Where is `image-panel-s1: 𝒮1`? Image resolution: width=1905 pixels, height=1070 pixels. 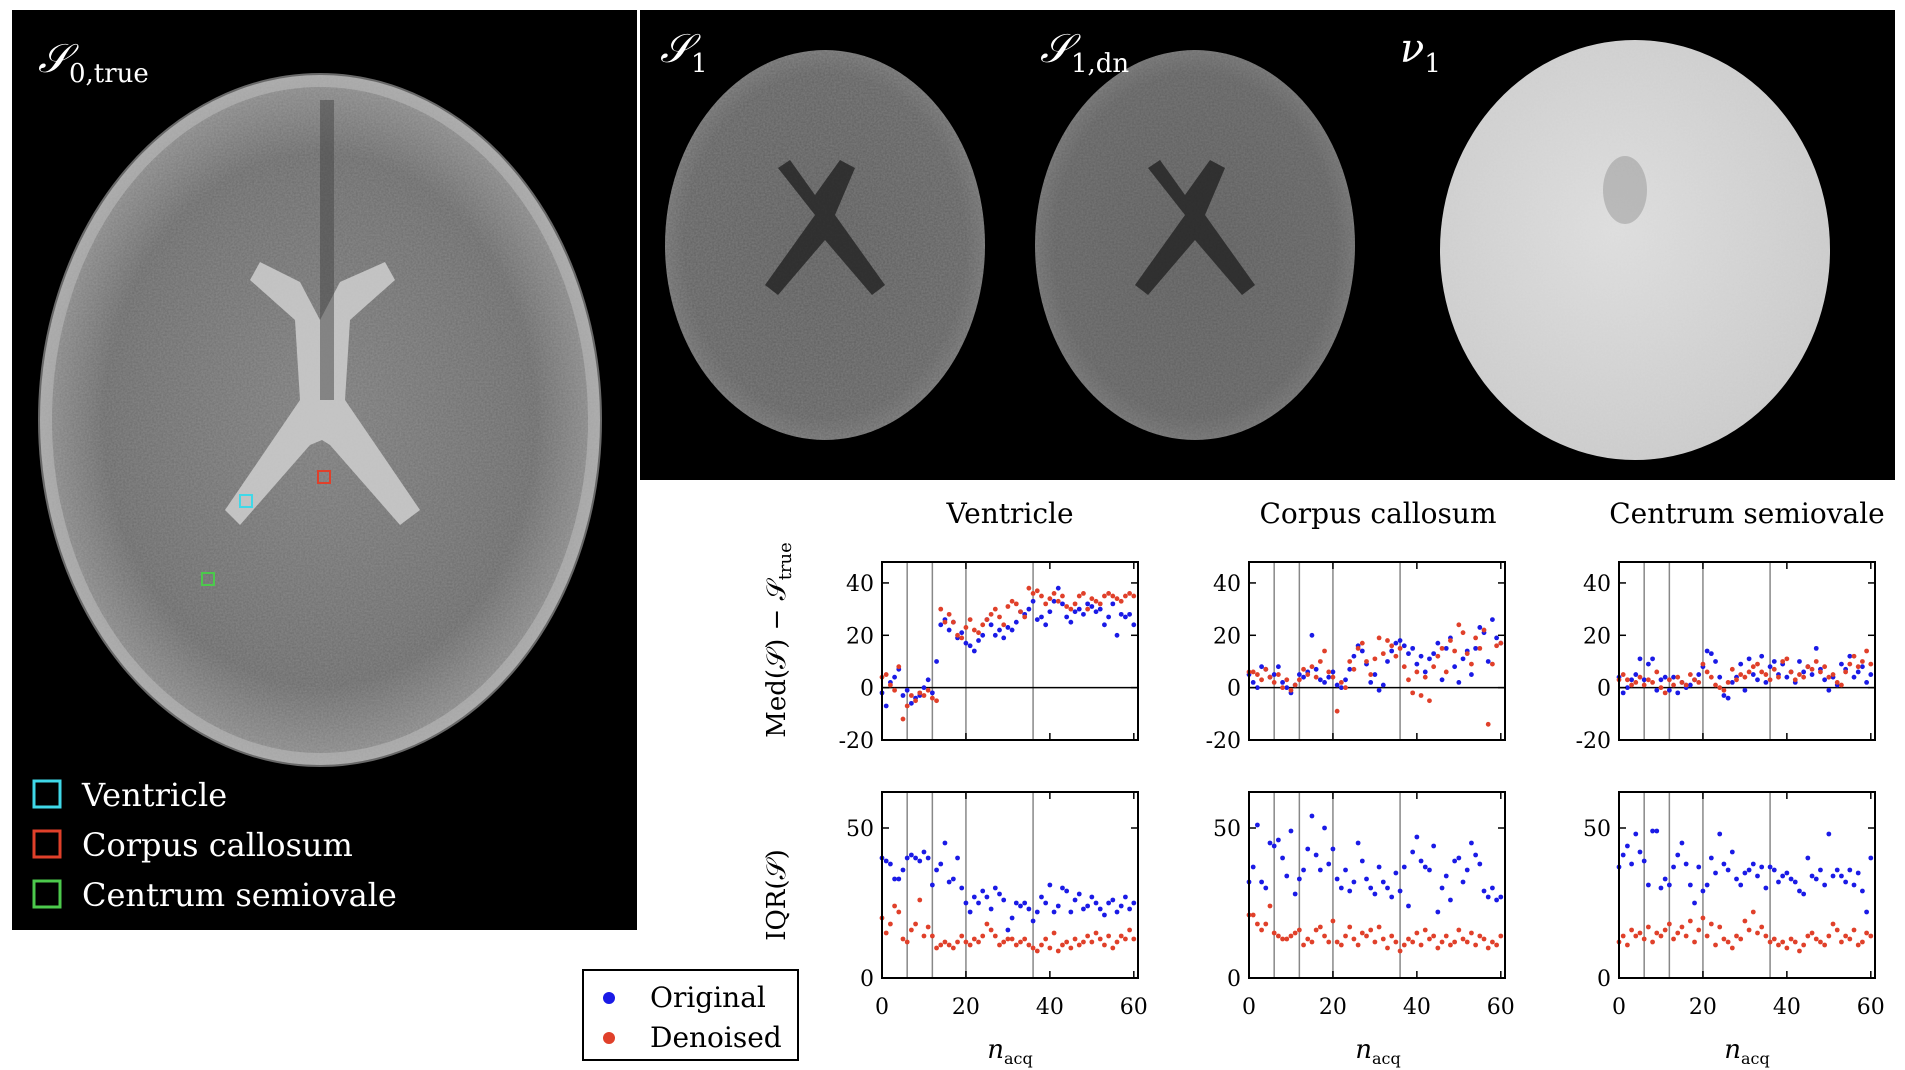
image-panel-s1: 𝒮1 is located at coordinates (825, 245).